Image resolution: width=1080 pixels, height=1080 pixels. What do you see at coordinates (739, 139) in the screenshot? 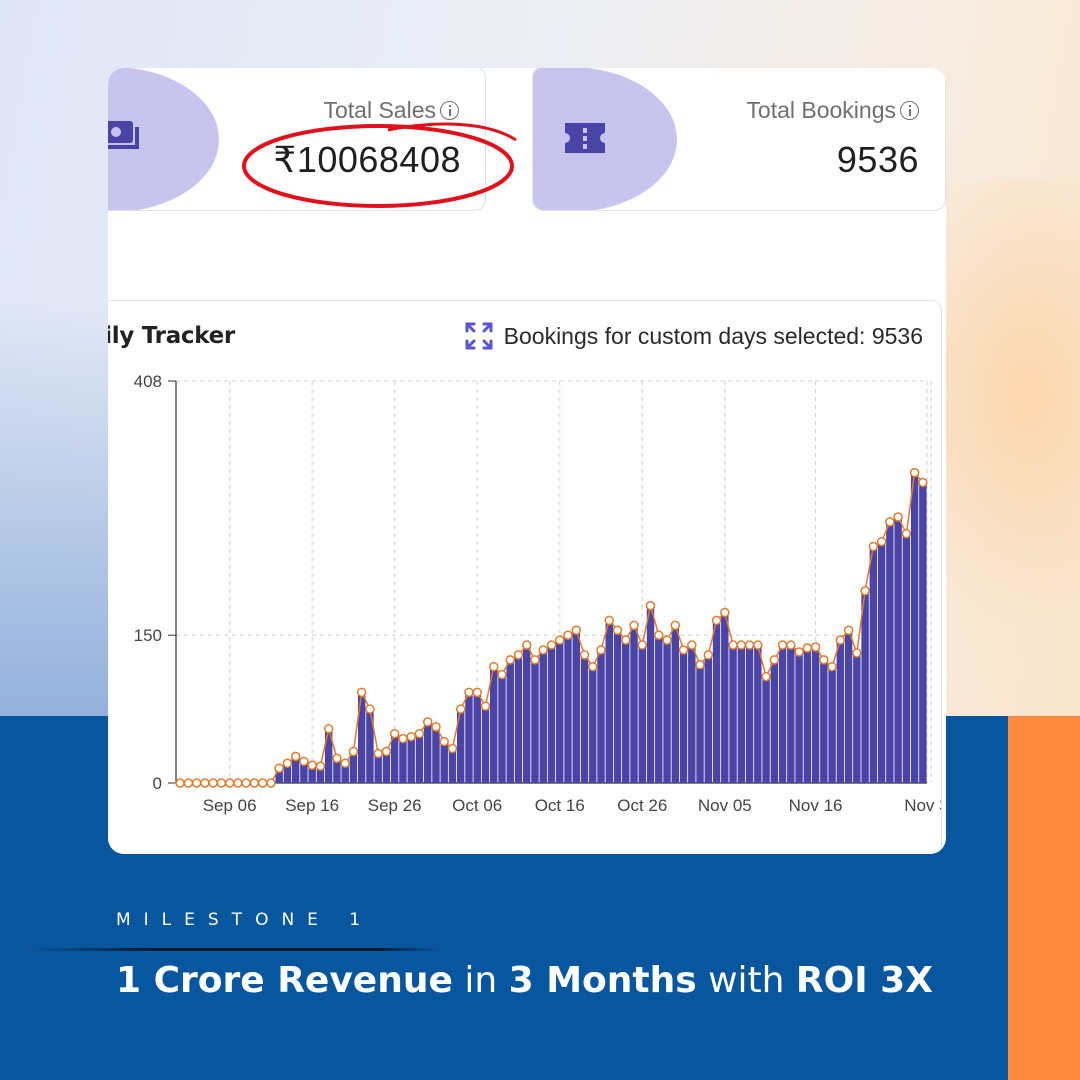
I see `total-bookings-card: Total Bookings 9536` at bounding box center [739, 139].